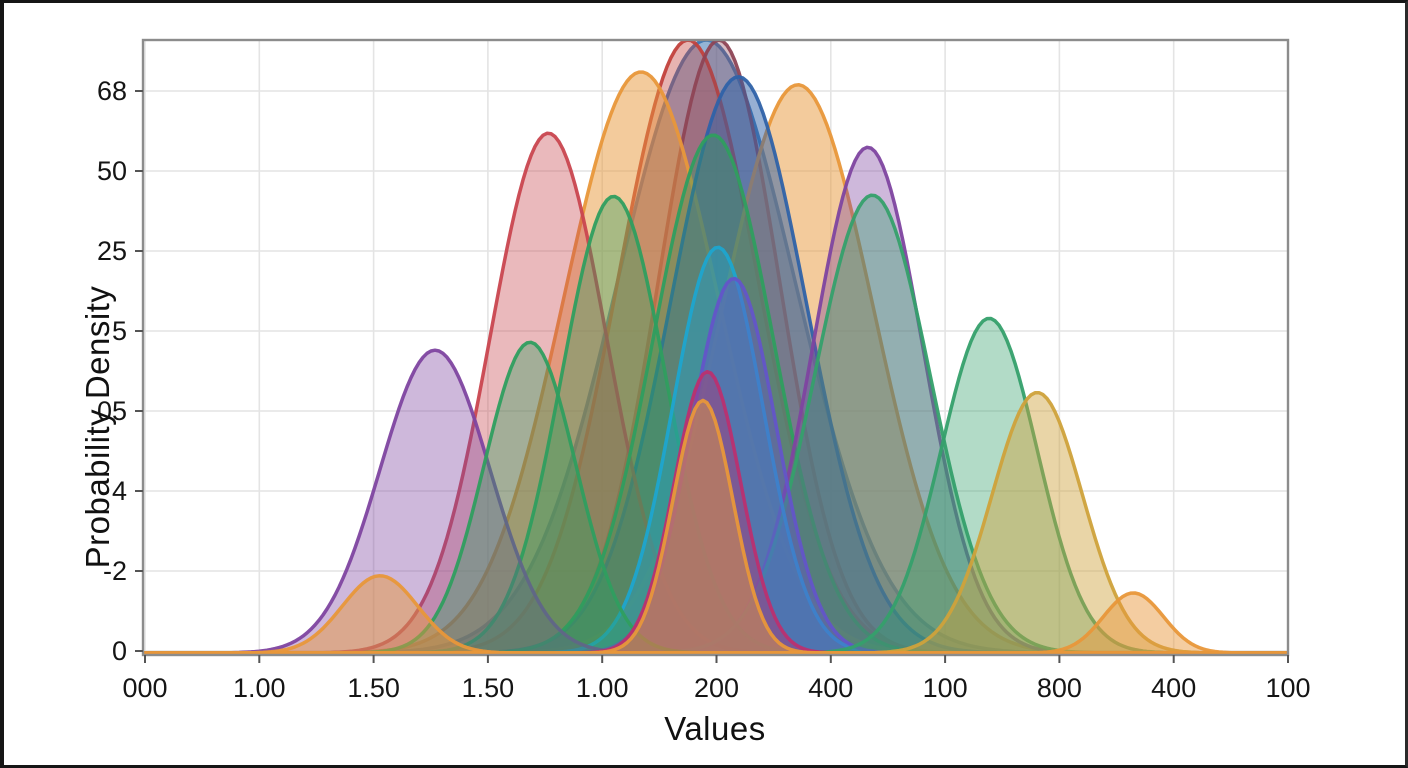  I want to click on density-orange-bump-r, so click(715, 623).